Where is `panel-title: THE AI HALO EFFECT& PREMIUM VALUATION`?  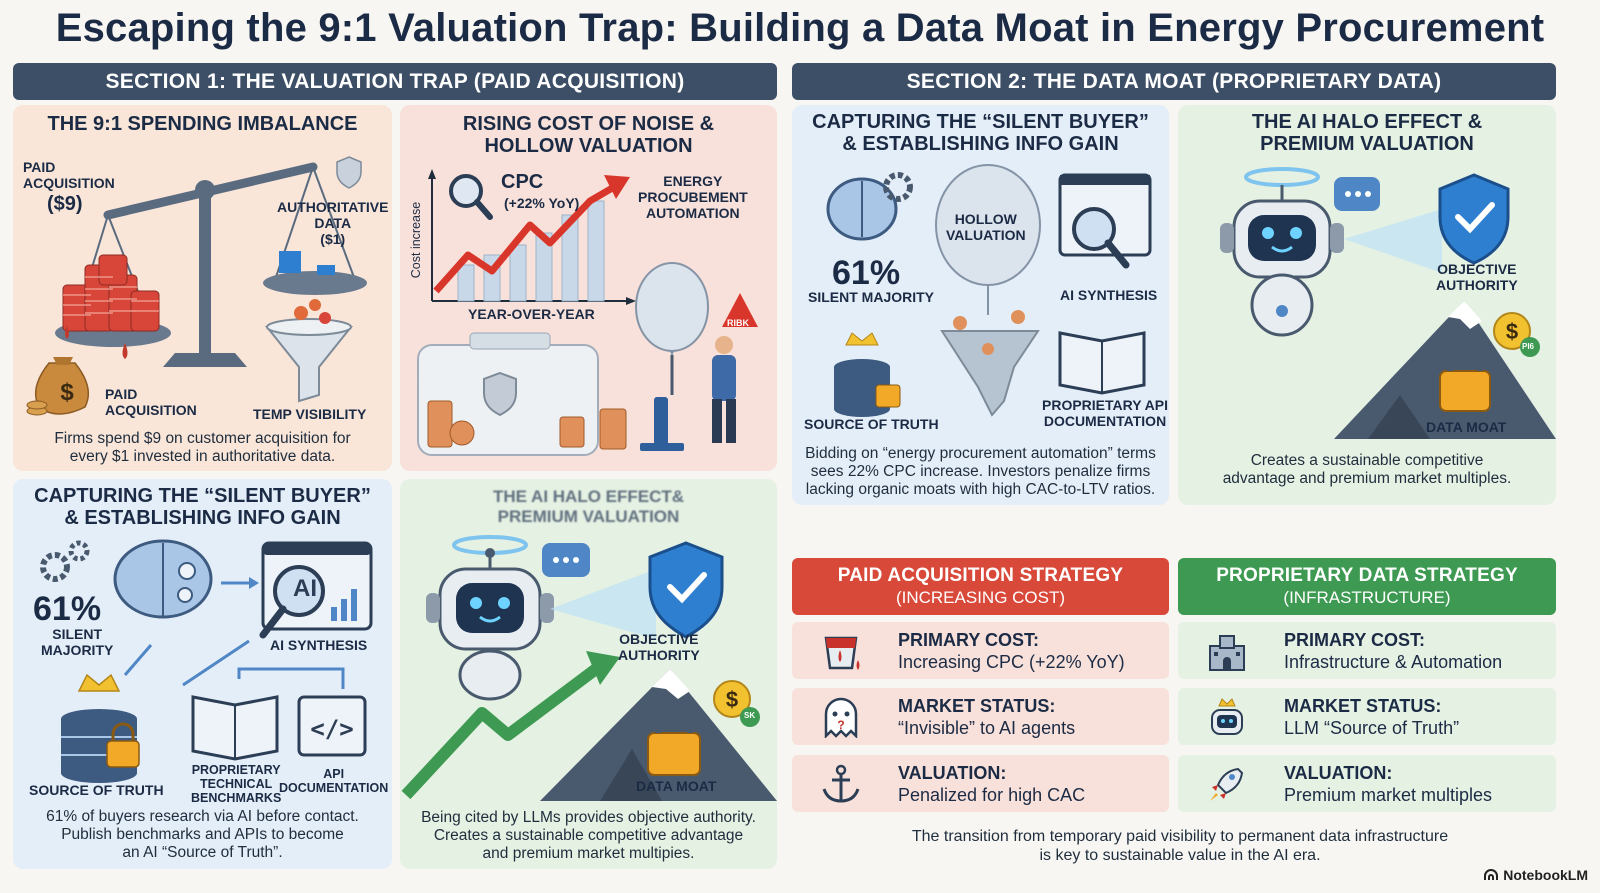
panel-title: THE AI HALO EFFECT& PREMIUM VALUATION is located at coordinates (588, 506).